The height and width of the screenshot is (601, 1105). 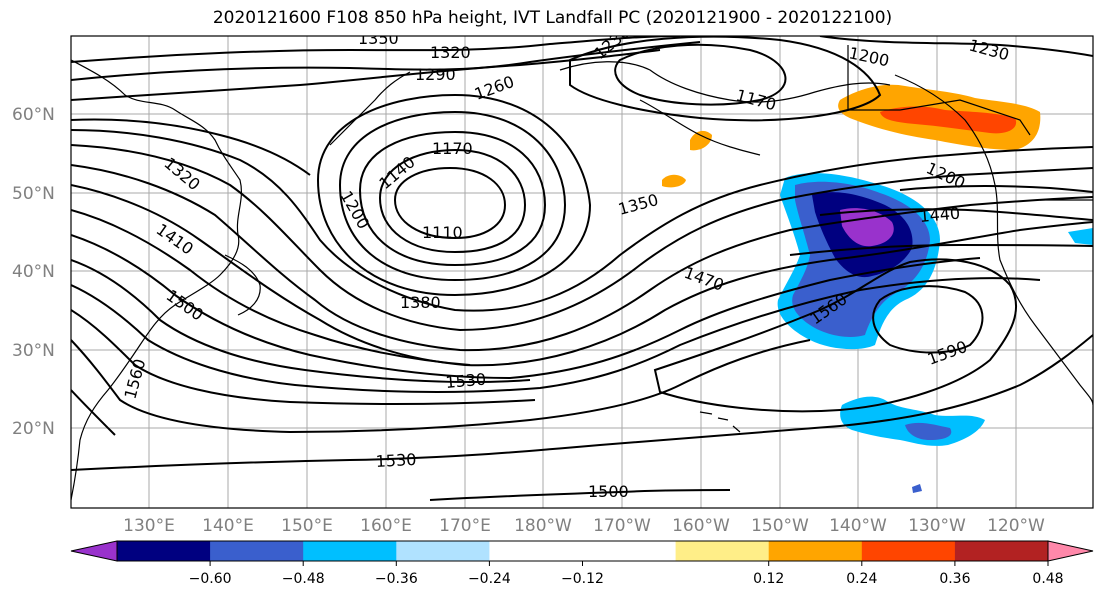 I want to click on lon-label: 130°E, so click(x=149, y=526).